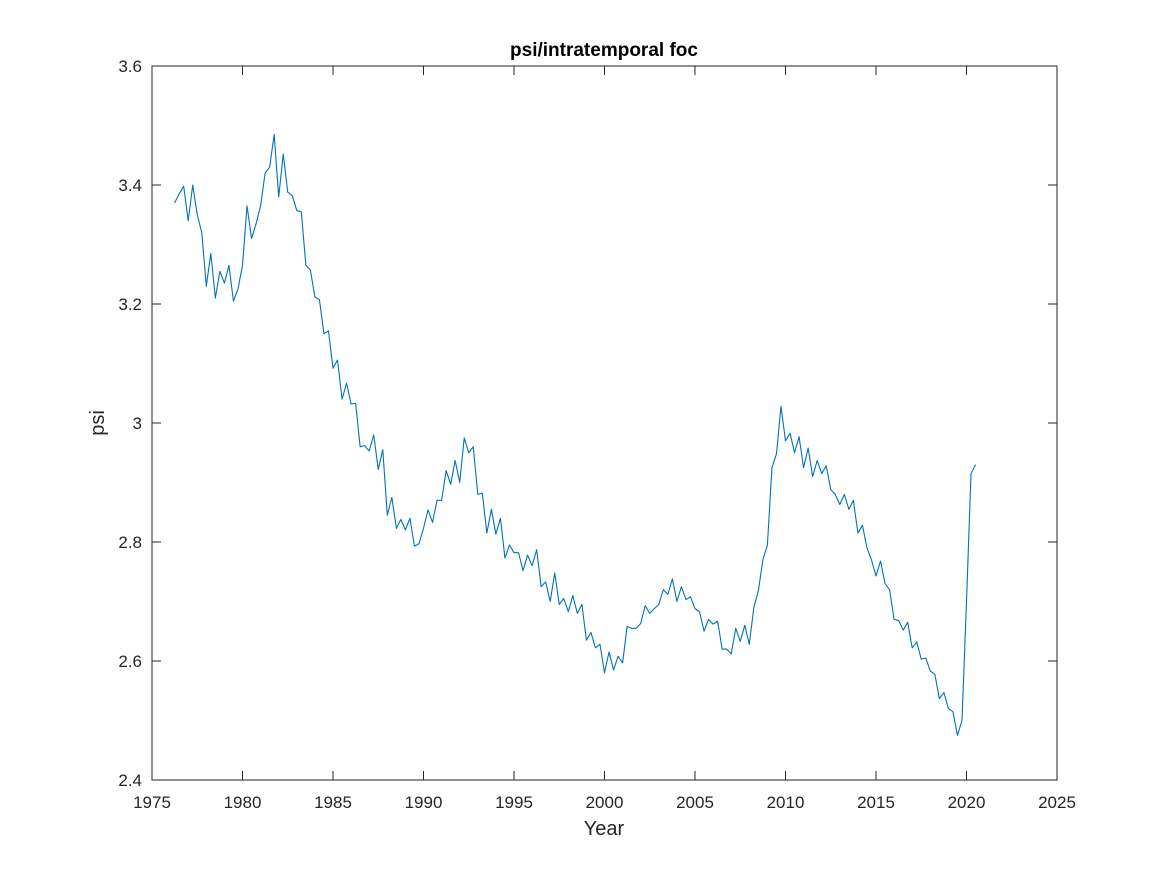  What do you see at coordinates (137, 423) in the screenshot?
I see `y-tick-label: 3` at bounding box center [137, 423].